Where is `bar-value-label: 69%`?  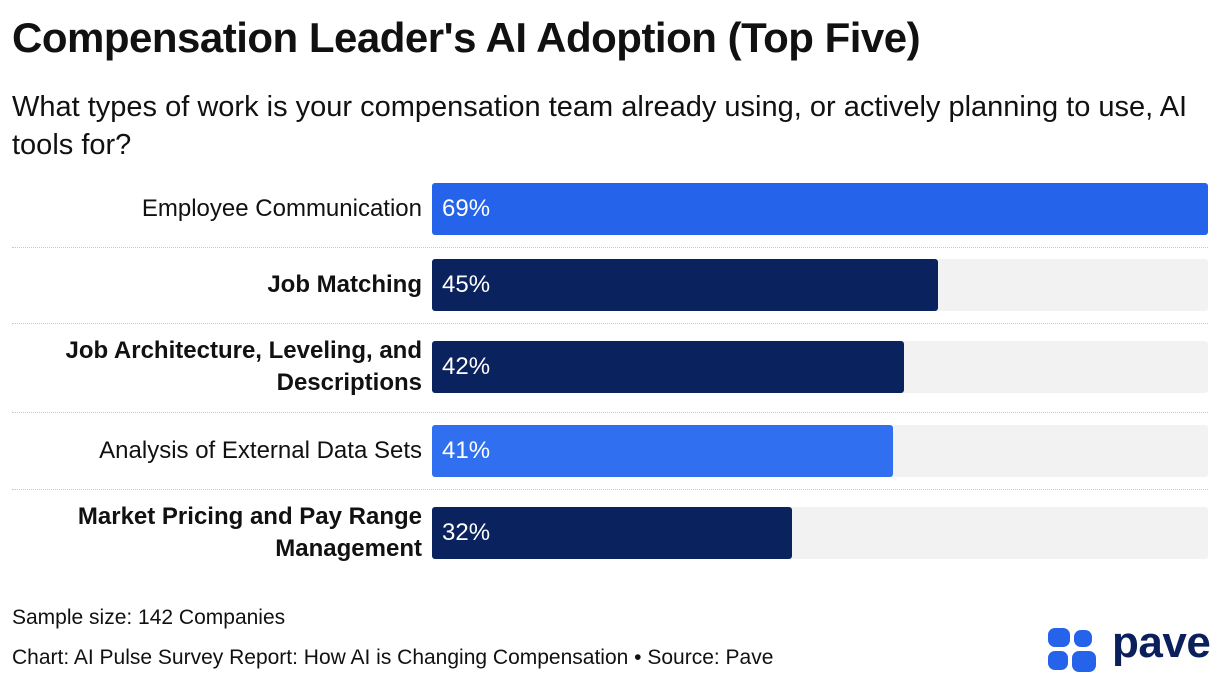
bar-value-label: 69% is located at coordinates (466, 208).